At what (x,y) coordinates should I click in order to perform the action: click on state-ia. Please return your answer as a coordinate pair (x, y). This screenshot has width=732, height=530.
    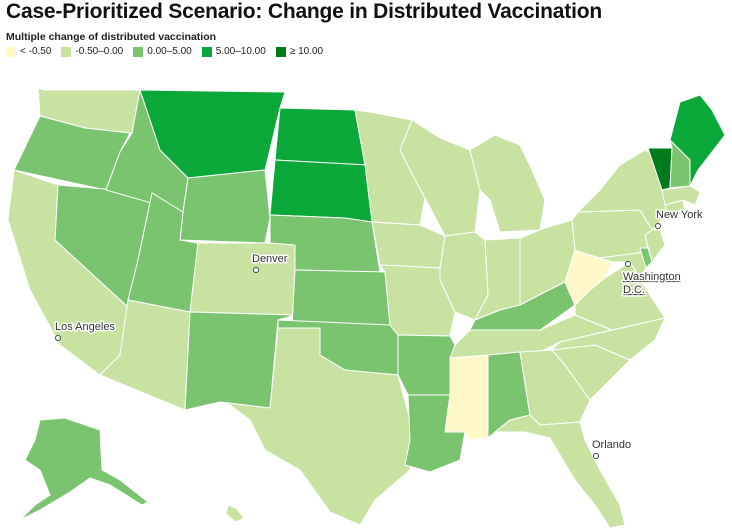
    Looking at the image, I should click on (408, 245).